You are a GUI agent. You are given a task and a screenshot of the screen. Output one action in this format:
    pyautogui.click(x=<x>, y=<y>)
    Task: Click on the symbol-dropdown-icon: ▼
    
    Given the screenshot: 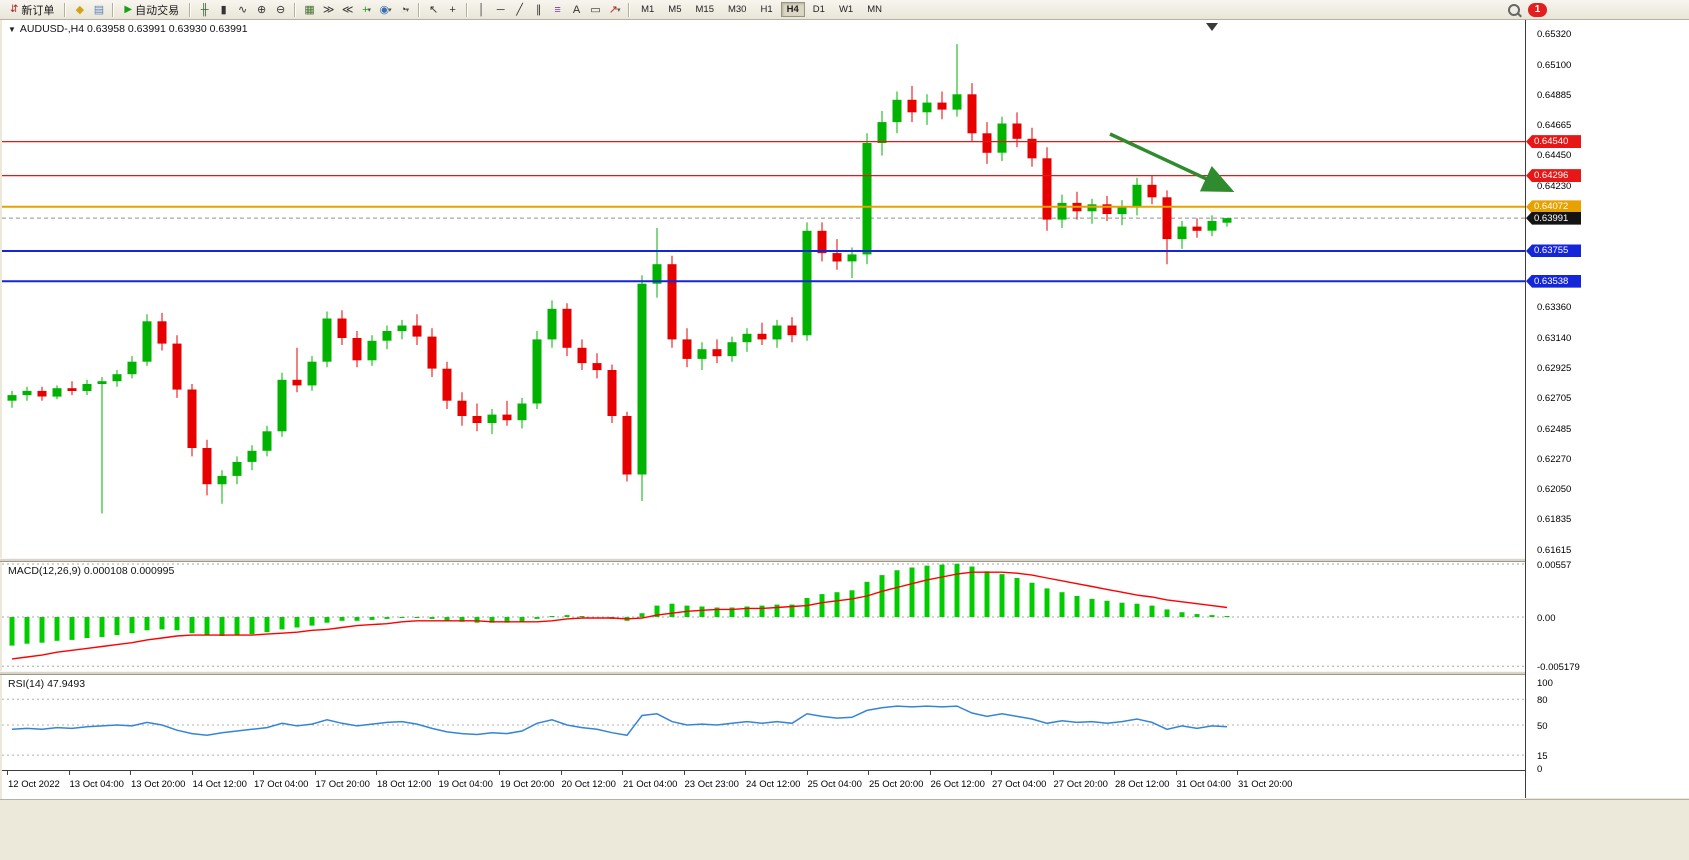 What is the action you would take?
    pyautogui.click(x=12, y=29)
    